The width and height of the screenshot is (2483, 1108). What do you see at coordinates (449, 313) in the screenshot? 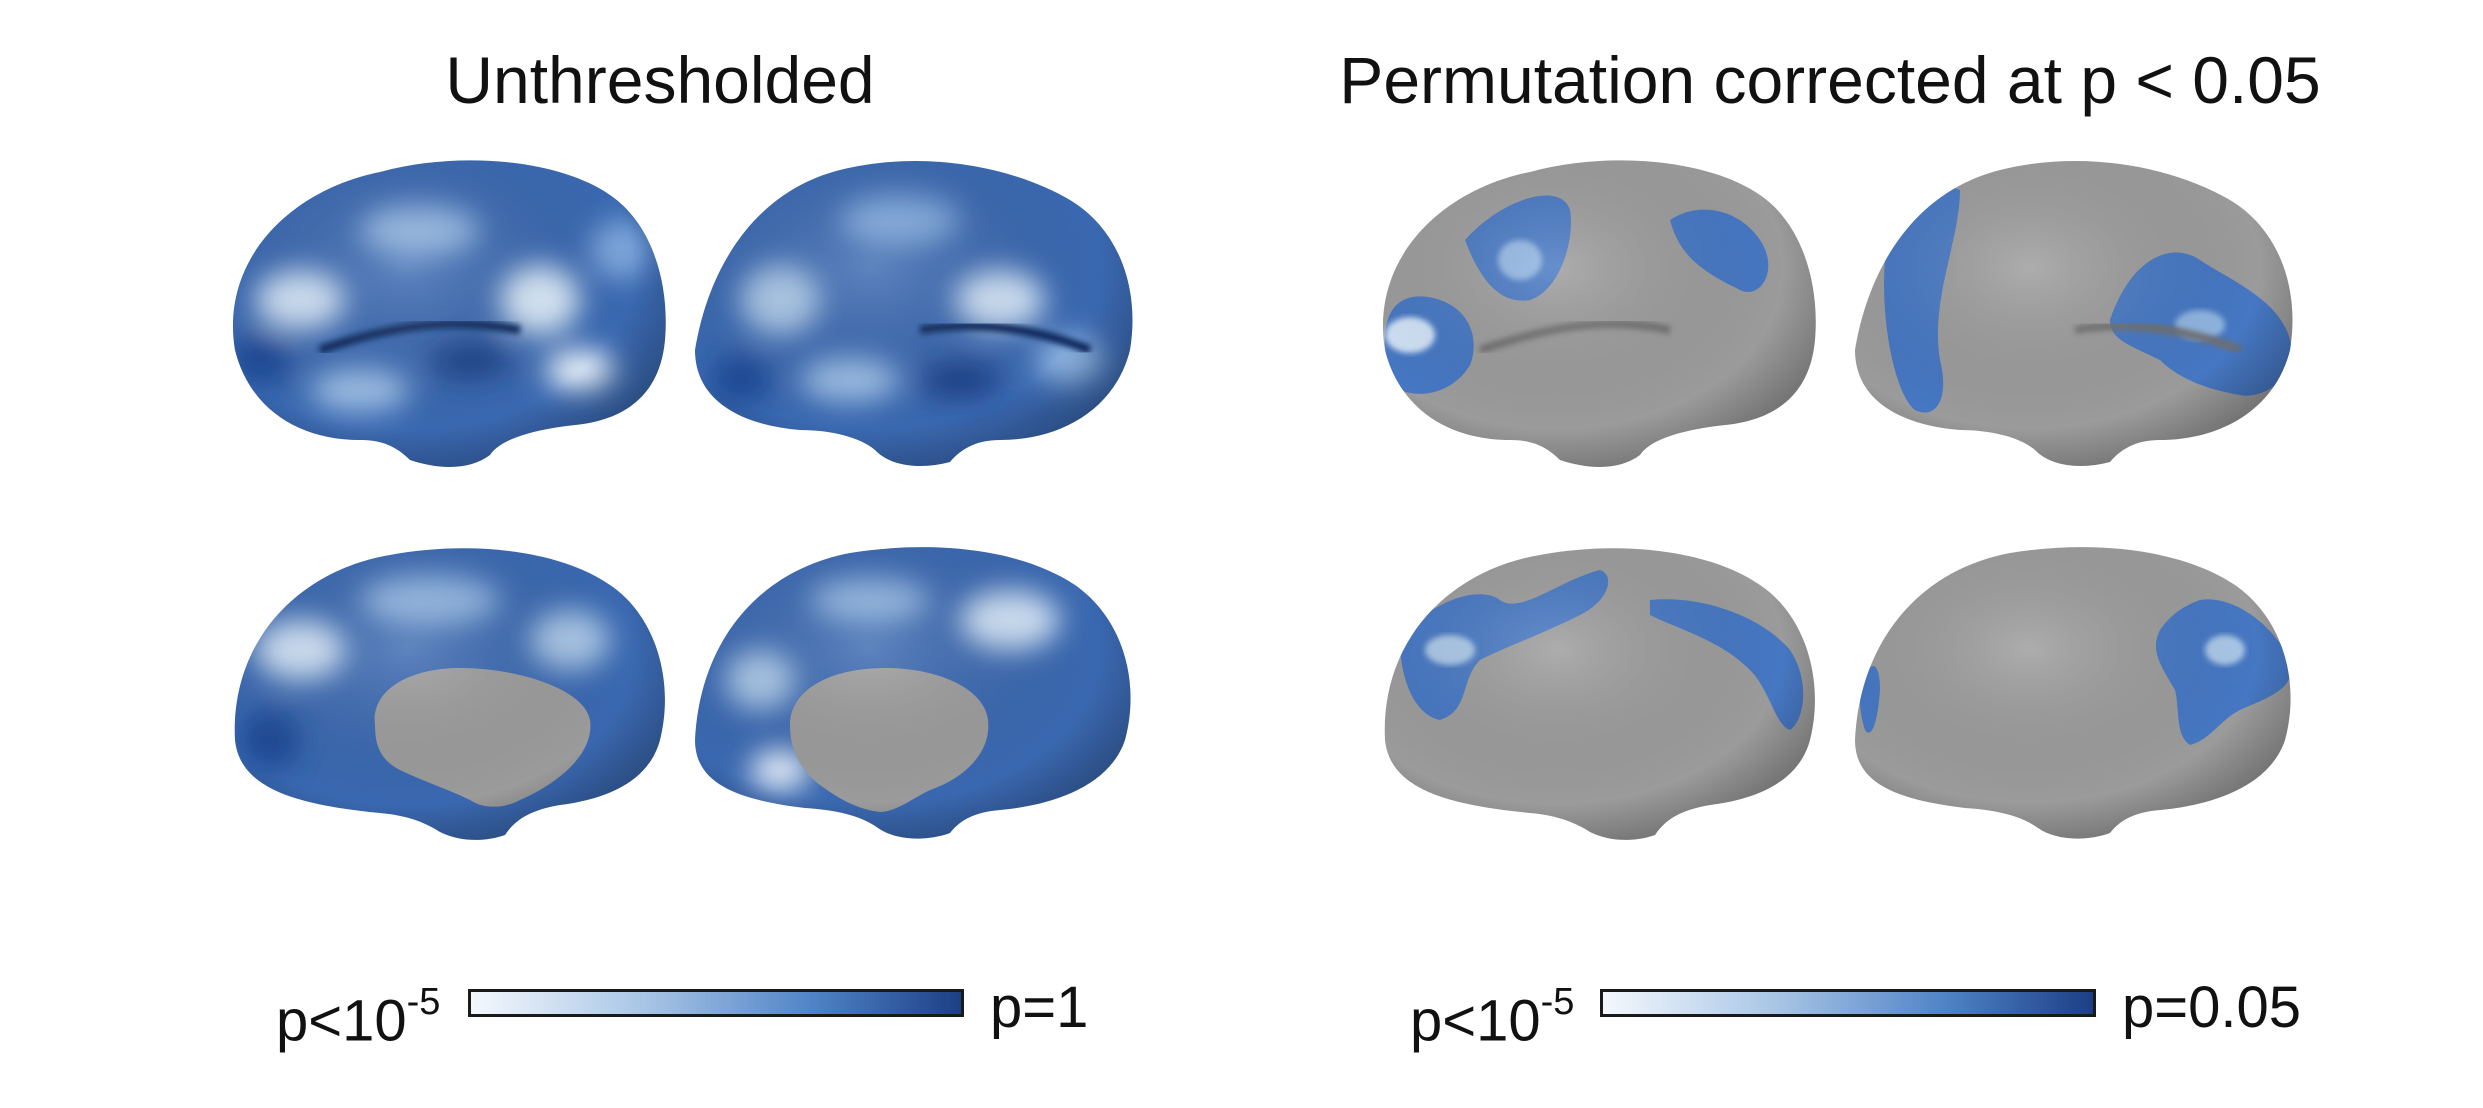
I see `unthresholded-lateral-left-hemisphere` at bounding box center [449, 313].